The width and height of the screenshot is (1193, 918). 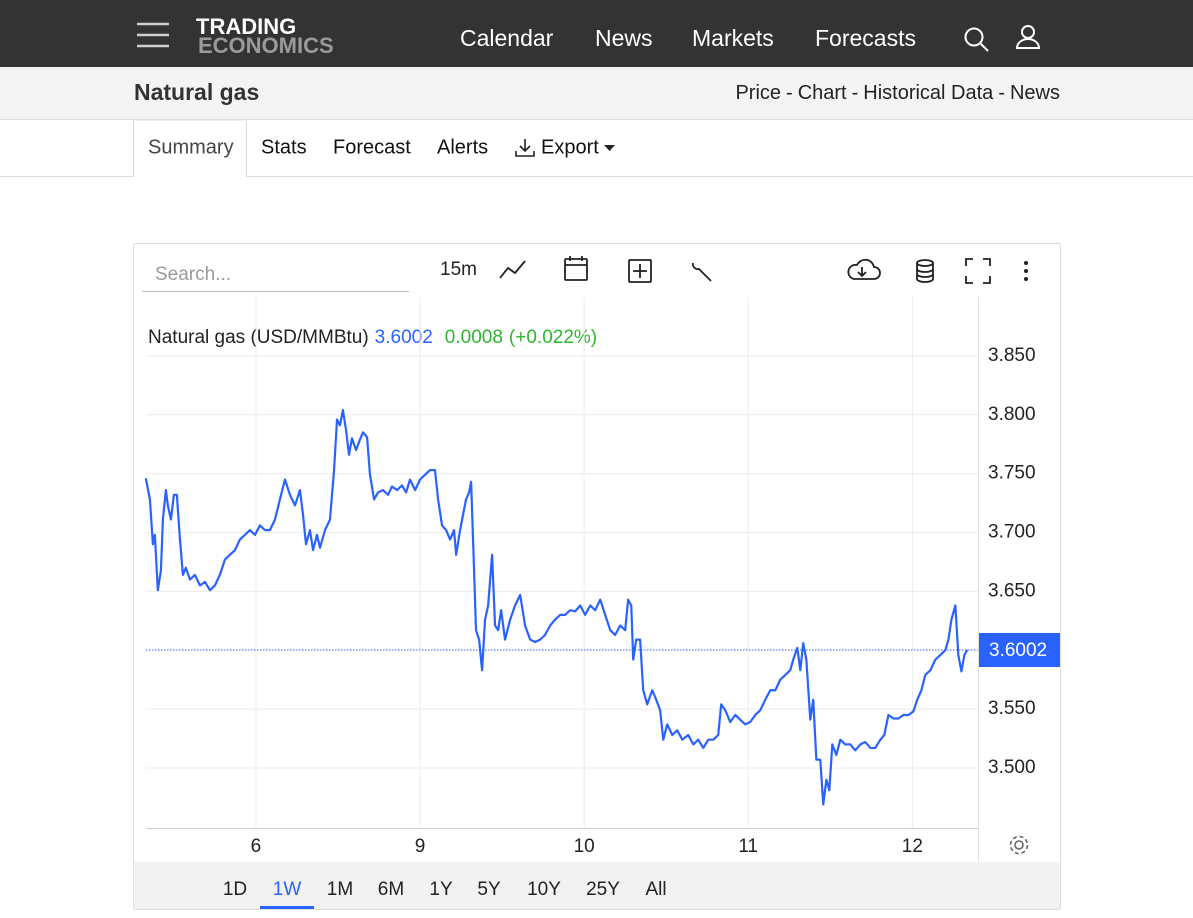 What do you see at coordinates (235, 889) in the screenshot?
I see `range-button: 1D` at bounding box center [235, 889].